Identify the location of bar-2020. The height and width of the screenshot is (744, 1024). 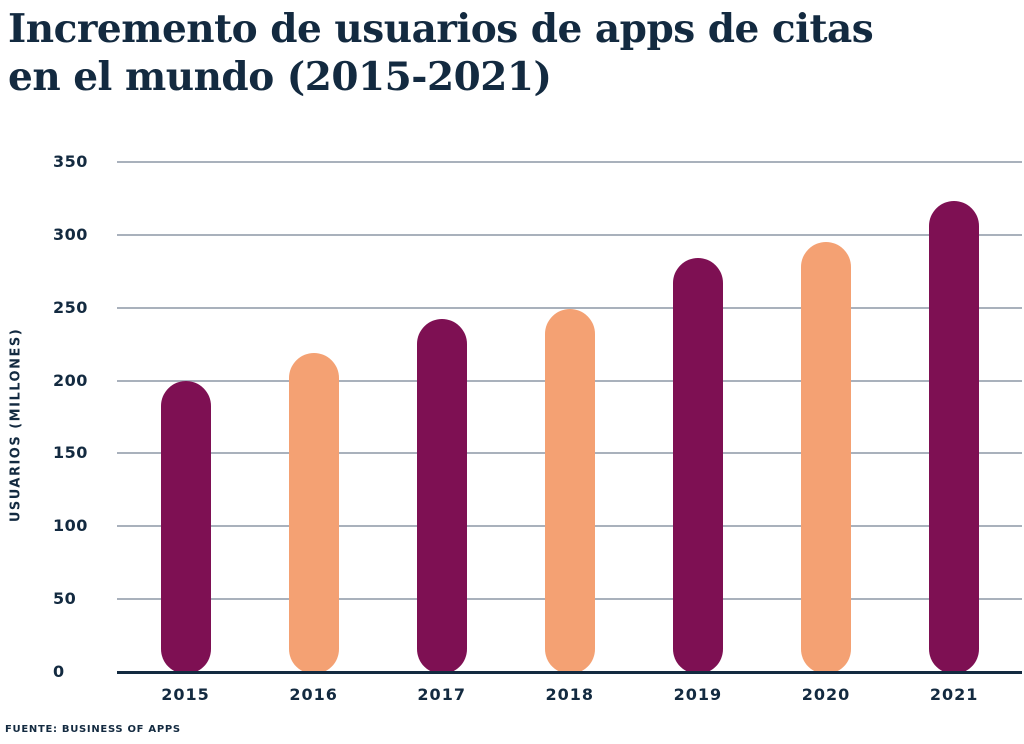
(826, 458).